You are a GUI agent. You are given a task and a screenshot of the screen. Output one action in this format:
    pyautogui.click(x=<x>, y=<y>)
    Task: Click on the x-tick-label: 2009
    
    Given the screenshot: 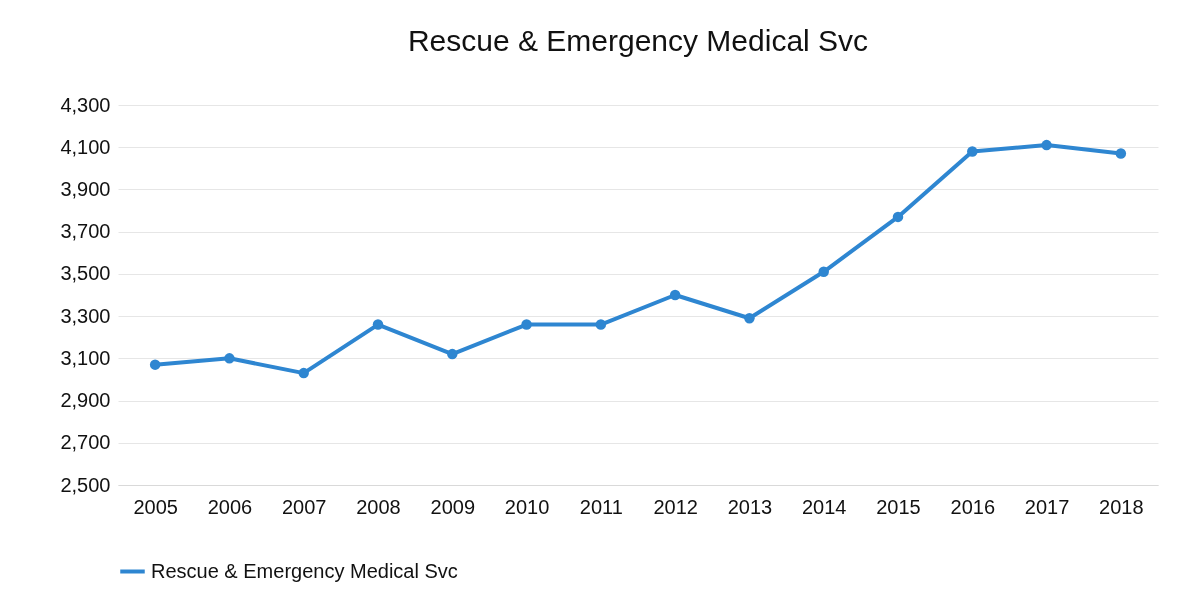 What is the action you would take?
    pyautogui.click(x=453, y=506)
    